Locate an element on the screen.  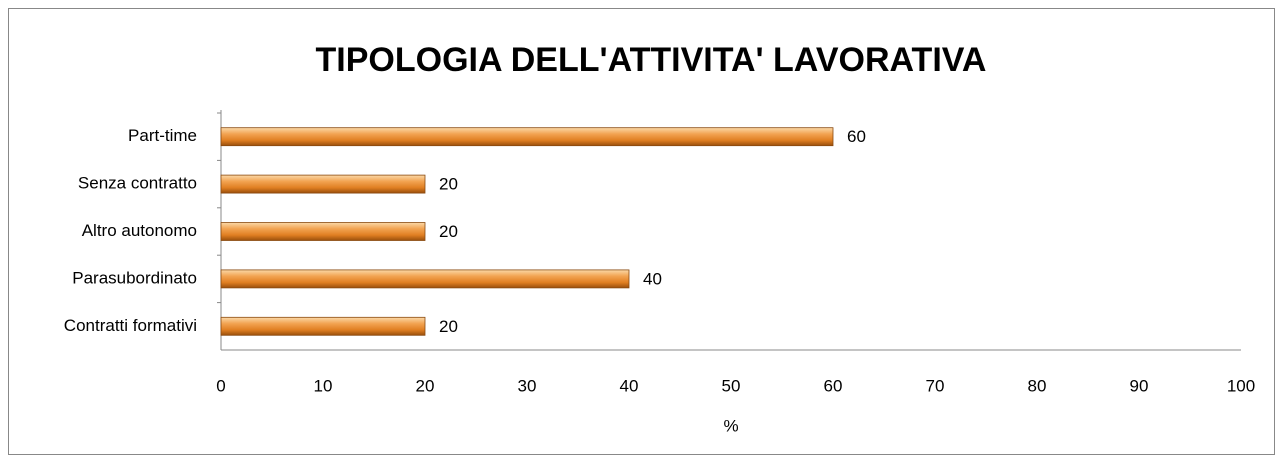
x-tick-label: 100 is located at coordinates (1241, 385).